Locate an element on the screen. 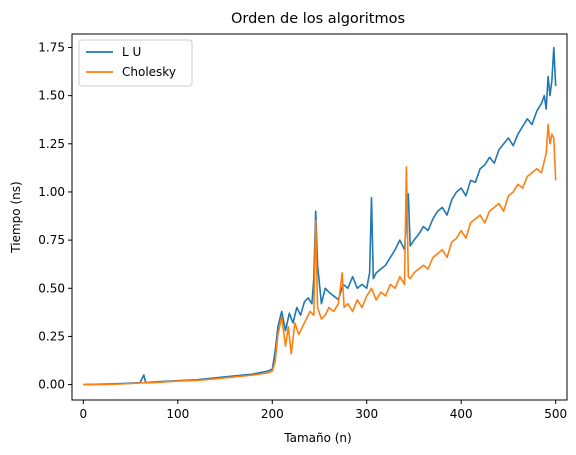 This screenshot has height=455, width=576. y-tick-label: 1.75 is located at coordinates (51, 47).